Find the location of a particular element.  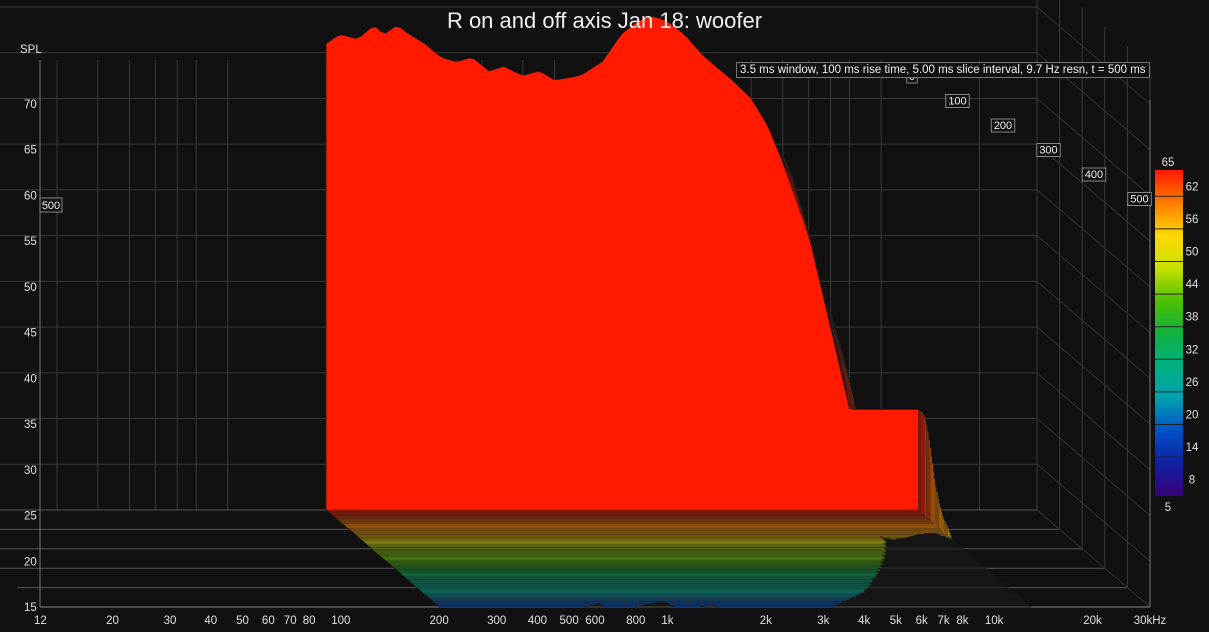

x-tick-label: 4k is located at coordinates (864, 621).